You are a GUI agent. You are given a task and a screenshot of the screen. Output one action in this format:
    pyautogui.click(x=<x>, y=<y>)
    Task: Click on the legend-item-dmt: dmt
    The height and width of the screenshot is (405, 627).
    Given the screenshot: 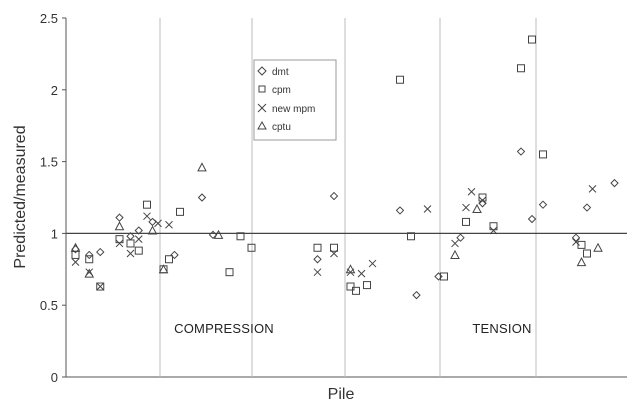 What is the action you would take?
    pyautogui.click(x=273, y=72)
    